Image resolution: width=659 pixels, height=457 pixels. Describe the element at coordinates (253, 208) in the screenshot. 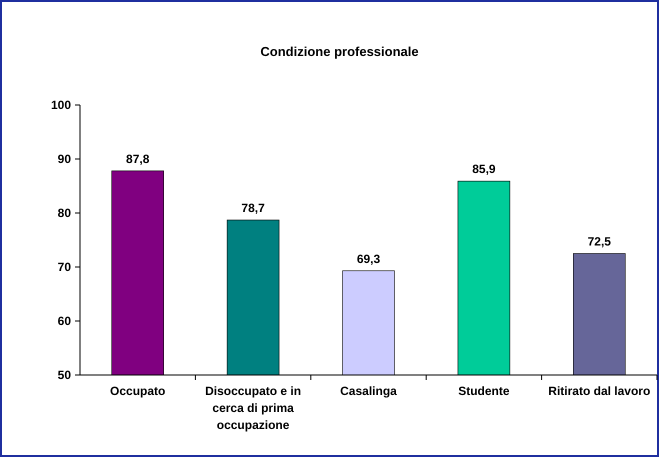

I see `data-label: 78,7` at that location.